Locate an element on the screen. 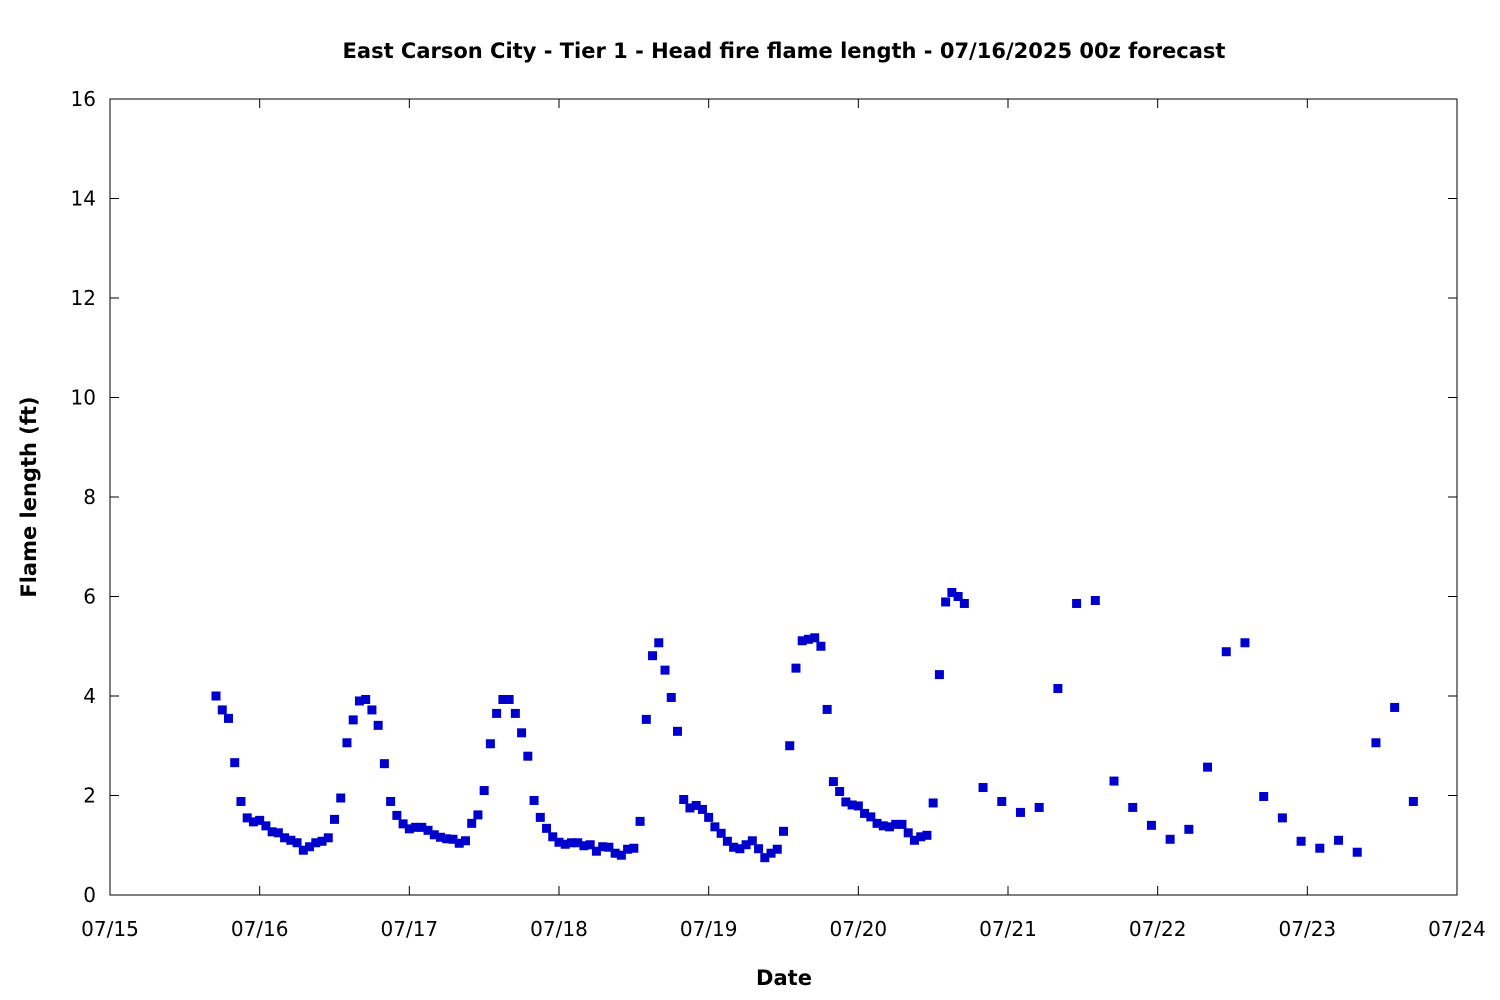 This screenshot has height=1000, width=1500. x-tick-label: 07/20 is located at coordinates (859, 929).